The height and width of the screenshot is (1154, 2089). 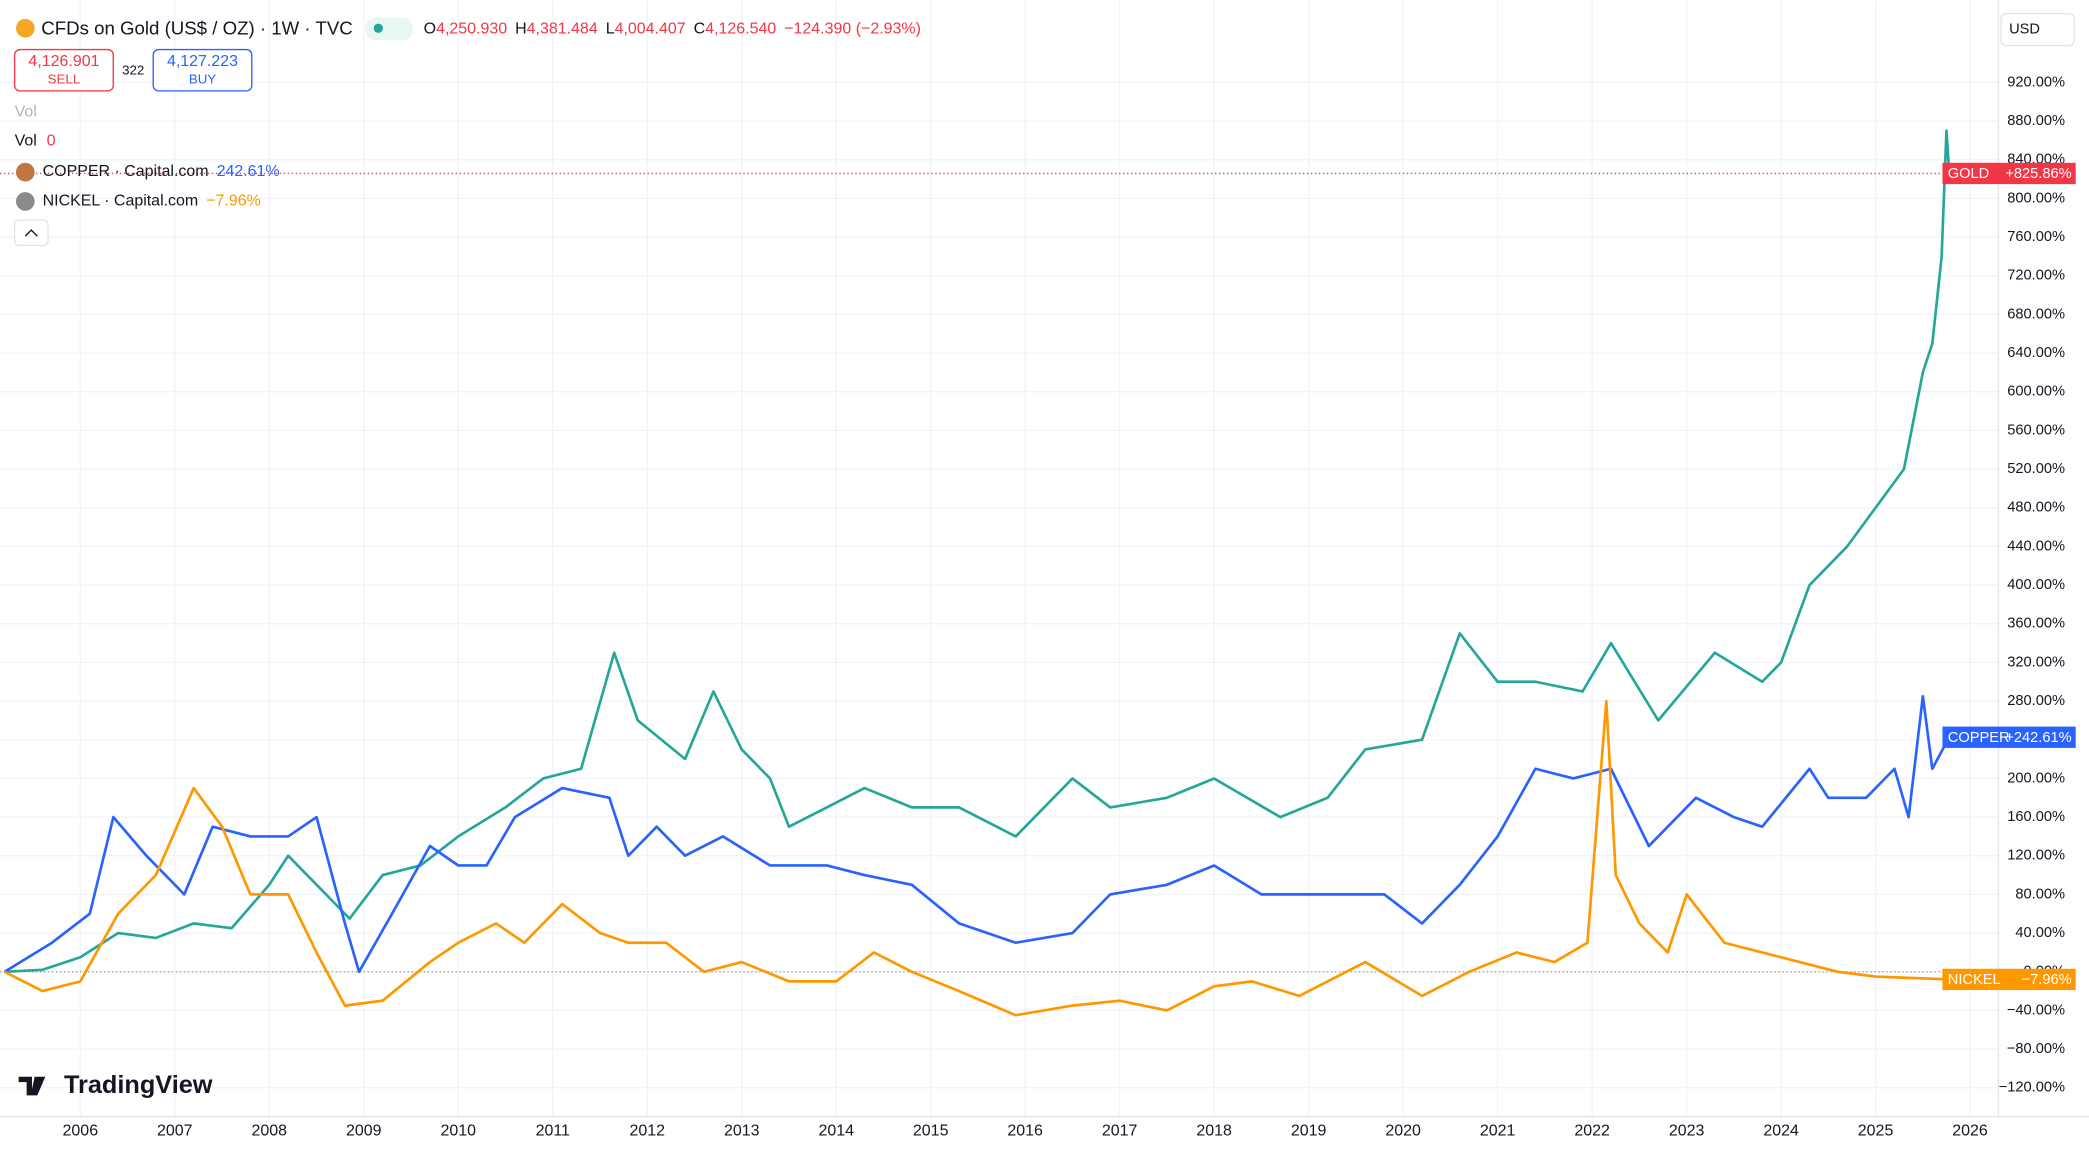 I want to click on legend-name: COPPER · Capital.com, so click(x=126, y=171).